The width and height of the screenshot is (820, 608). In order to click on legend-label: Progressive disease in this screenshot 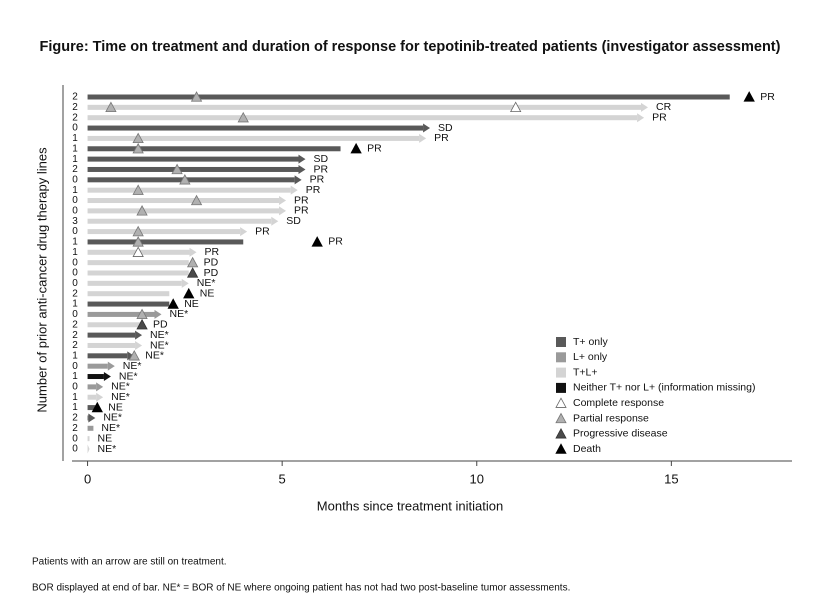, I will do `click(620, 434)`.